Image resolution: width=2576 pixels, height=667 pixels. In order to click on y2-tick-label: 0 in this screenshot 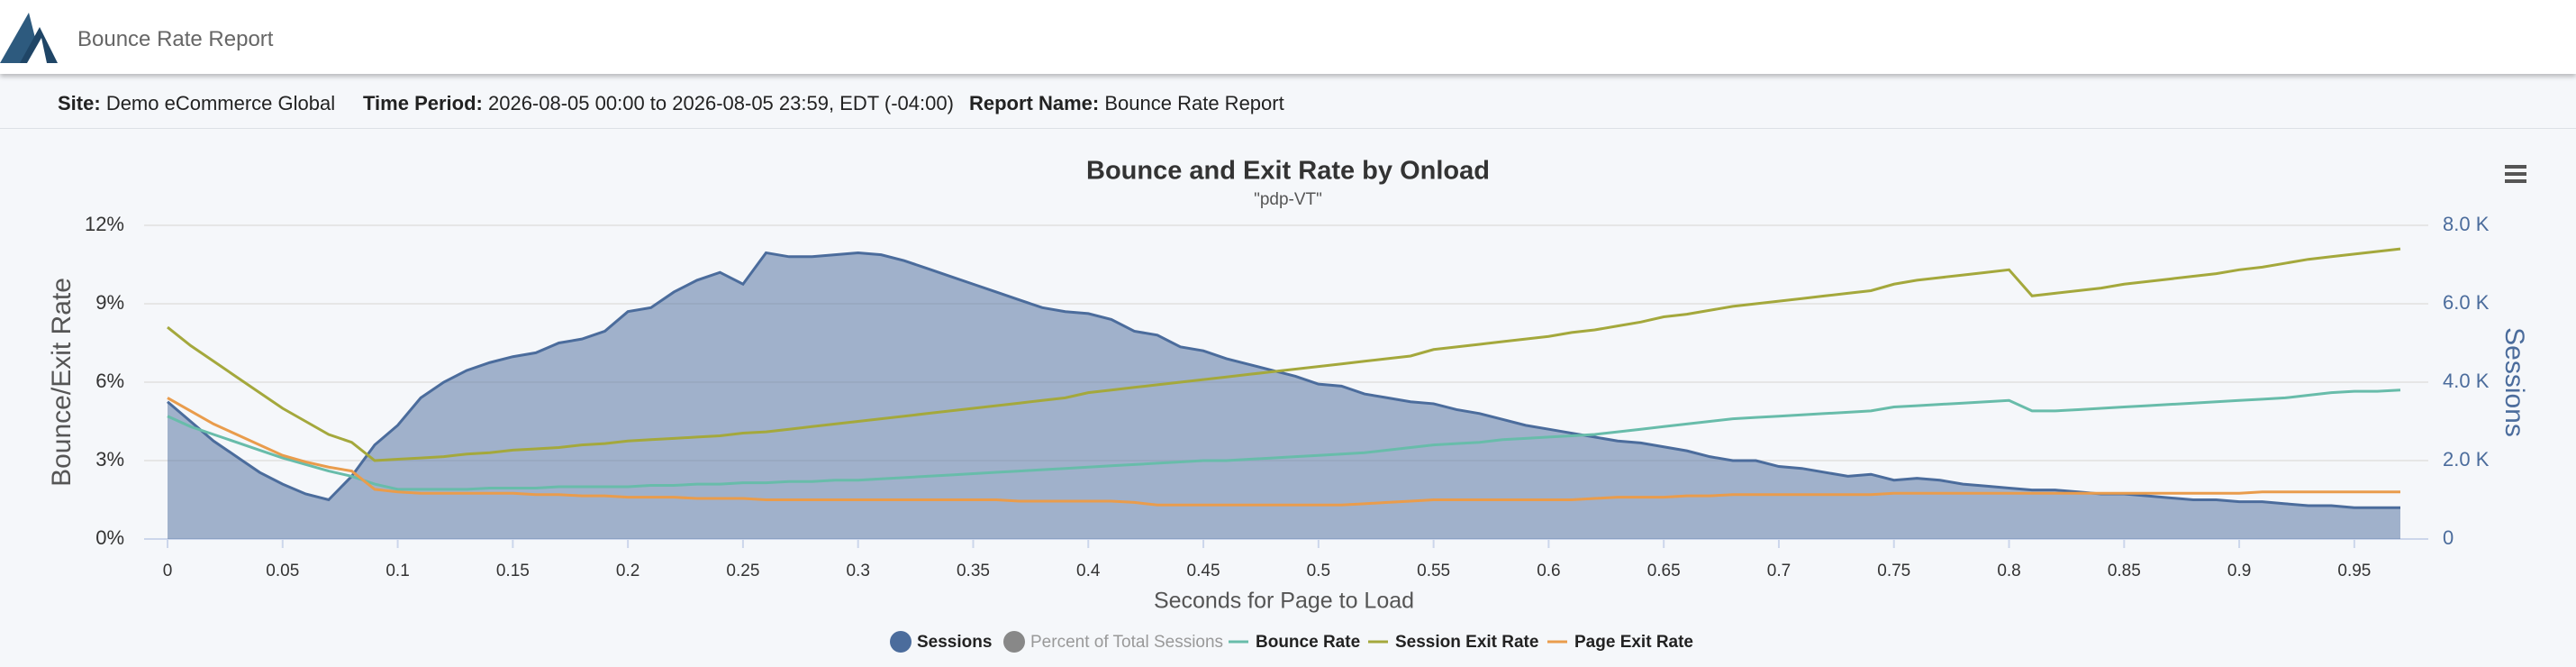, I will do `click(2449, 537)`.